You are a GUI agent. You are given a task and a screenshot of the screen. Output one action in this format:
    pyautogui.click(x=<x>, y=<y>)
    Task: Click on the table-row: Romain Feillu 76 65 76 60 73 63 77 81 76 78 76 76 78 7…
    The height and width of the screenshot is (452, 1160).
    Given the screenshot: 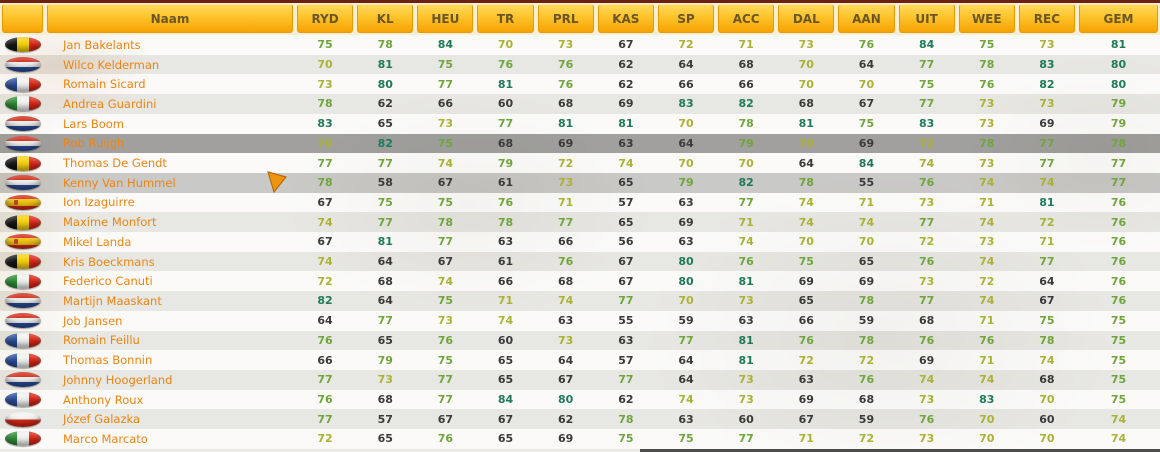 What is the action you would take?
    pyautogui.click(x=580, y=340)
    